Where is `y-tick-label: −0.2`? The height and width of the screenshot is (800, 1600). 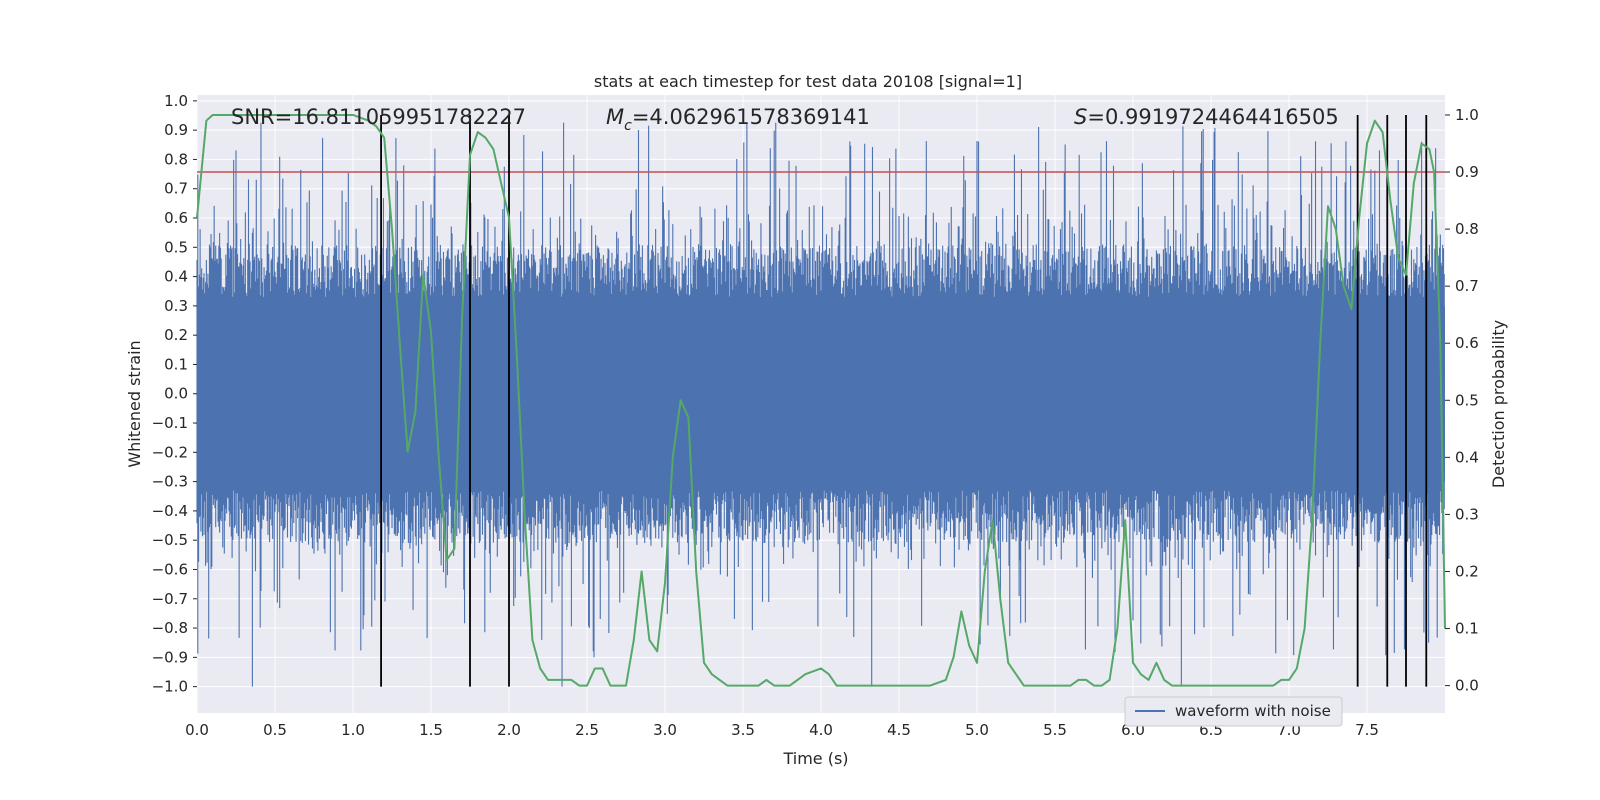 y-tick-label: −0.2 is located at coordinates (170, 452).